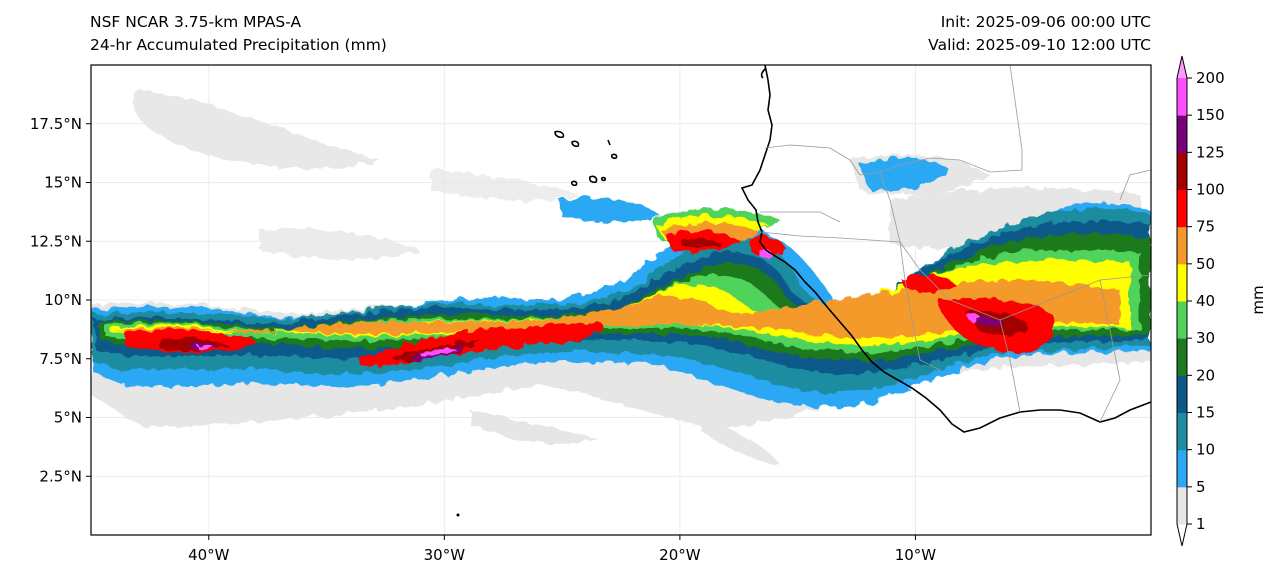  What do you see at coordinates (1210, 190) in the screenshot?
I see `colorbar-tick-label: 100` at bounding box center [1210, 190].